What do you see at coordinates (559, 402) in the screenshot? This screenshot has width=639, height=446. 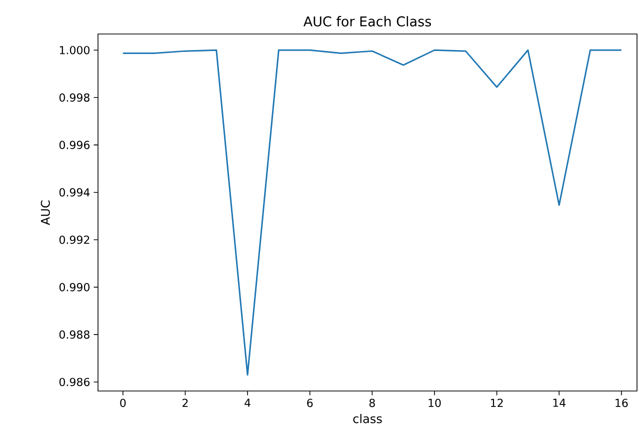 I see `x-tick-label: 14` at bounding box center [559, 402].